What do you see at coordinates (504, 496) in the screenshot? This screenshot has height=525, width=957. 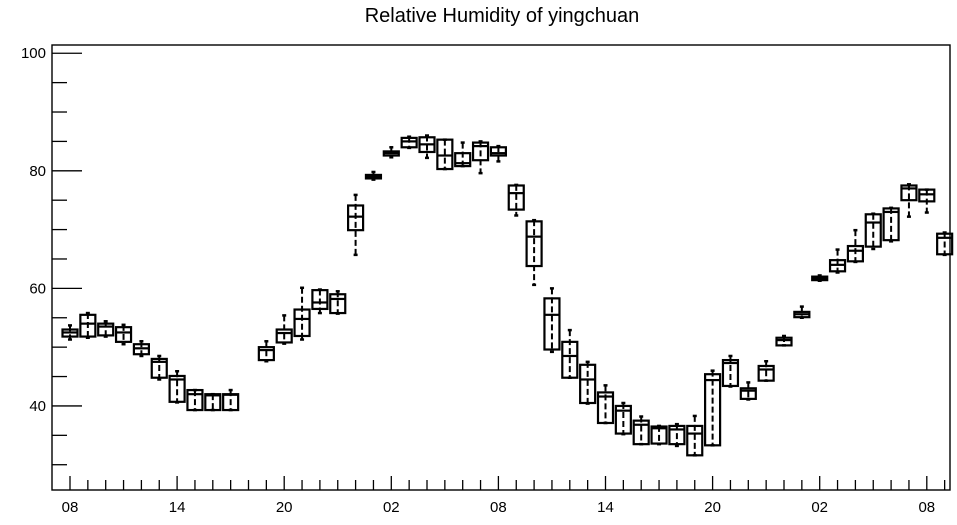 I see `x-axis: 08 14 20 02 08 14 20 02 08` at bounding box center [504, 496].